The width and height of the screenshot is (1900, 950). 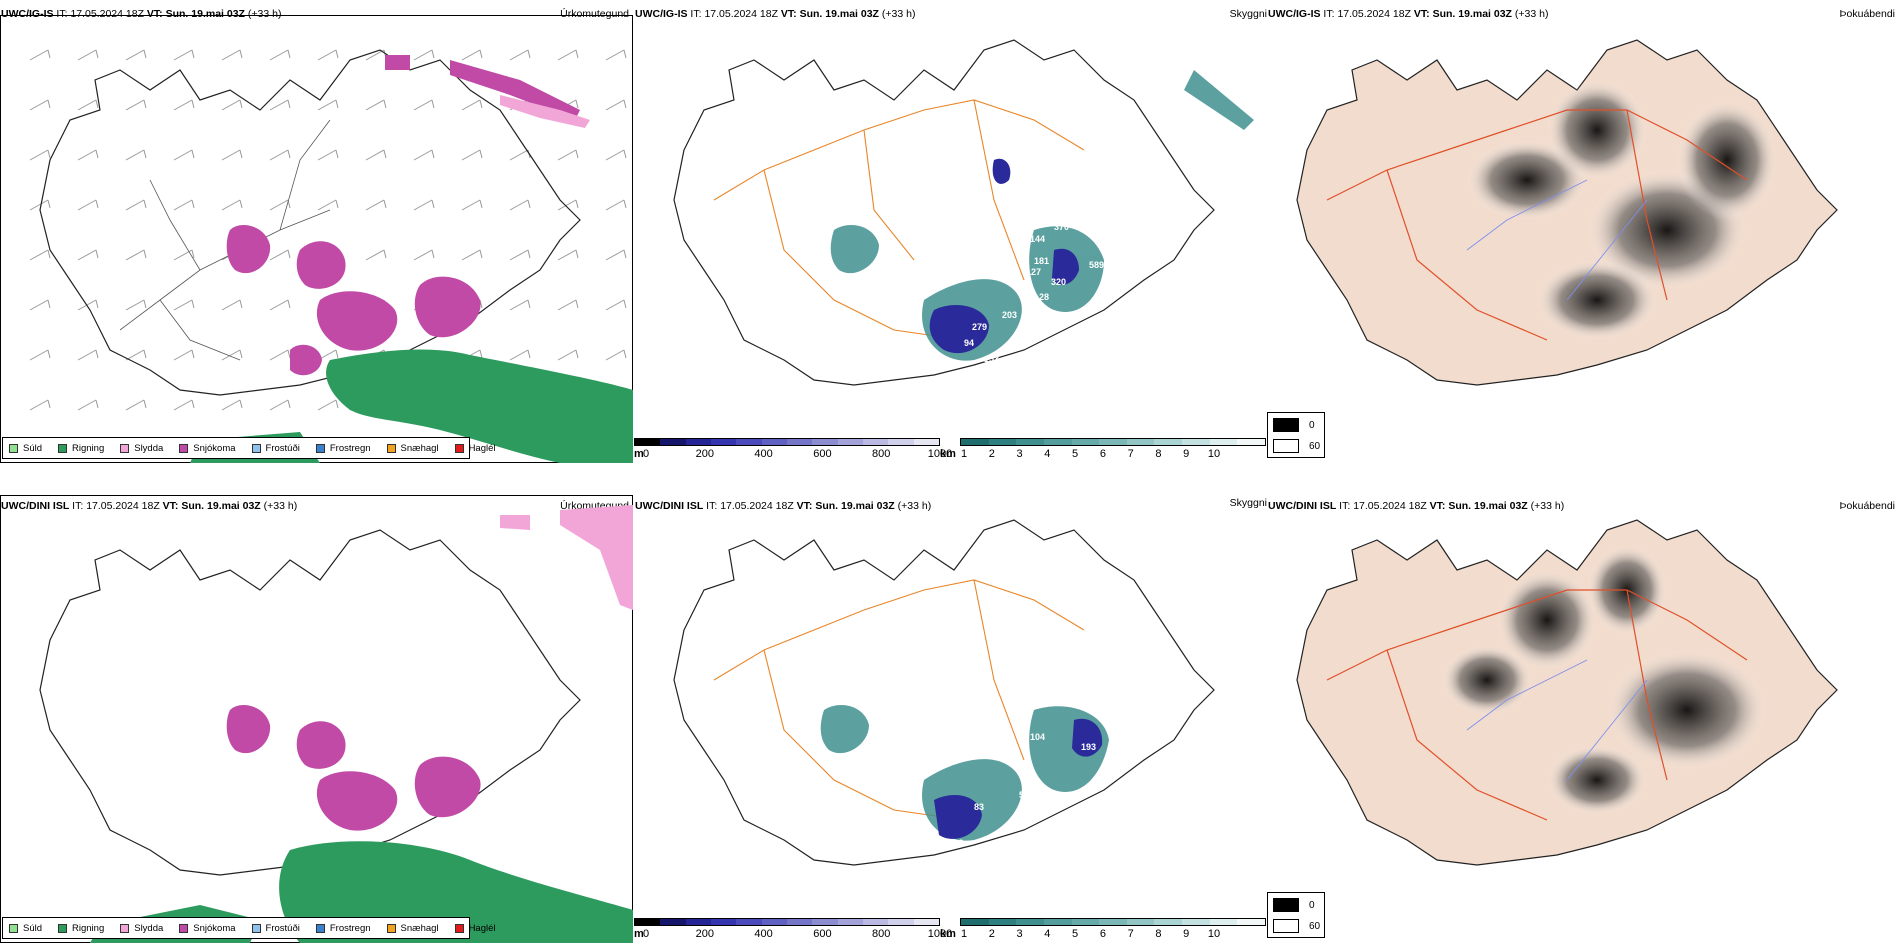 I want to click on it-value: 17.05.2024 18Z, so click(x=1390, y=506).